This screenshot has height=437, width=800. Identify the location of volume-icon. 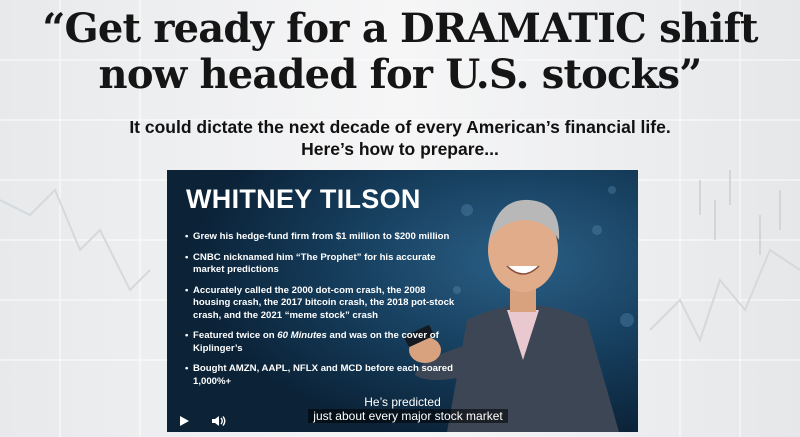
(219, 421).